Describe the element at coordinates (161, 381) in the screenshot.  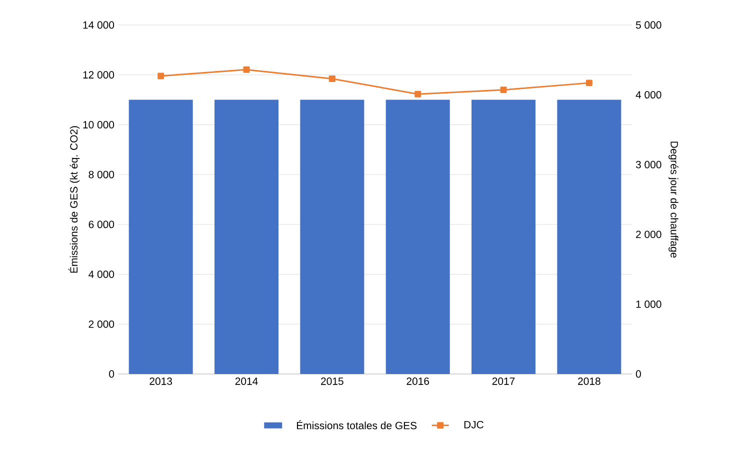
I see `x-tick-label: 2013` at that location.